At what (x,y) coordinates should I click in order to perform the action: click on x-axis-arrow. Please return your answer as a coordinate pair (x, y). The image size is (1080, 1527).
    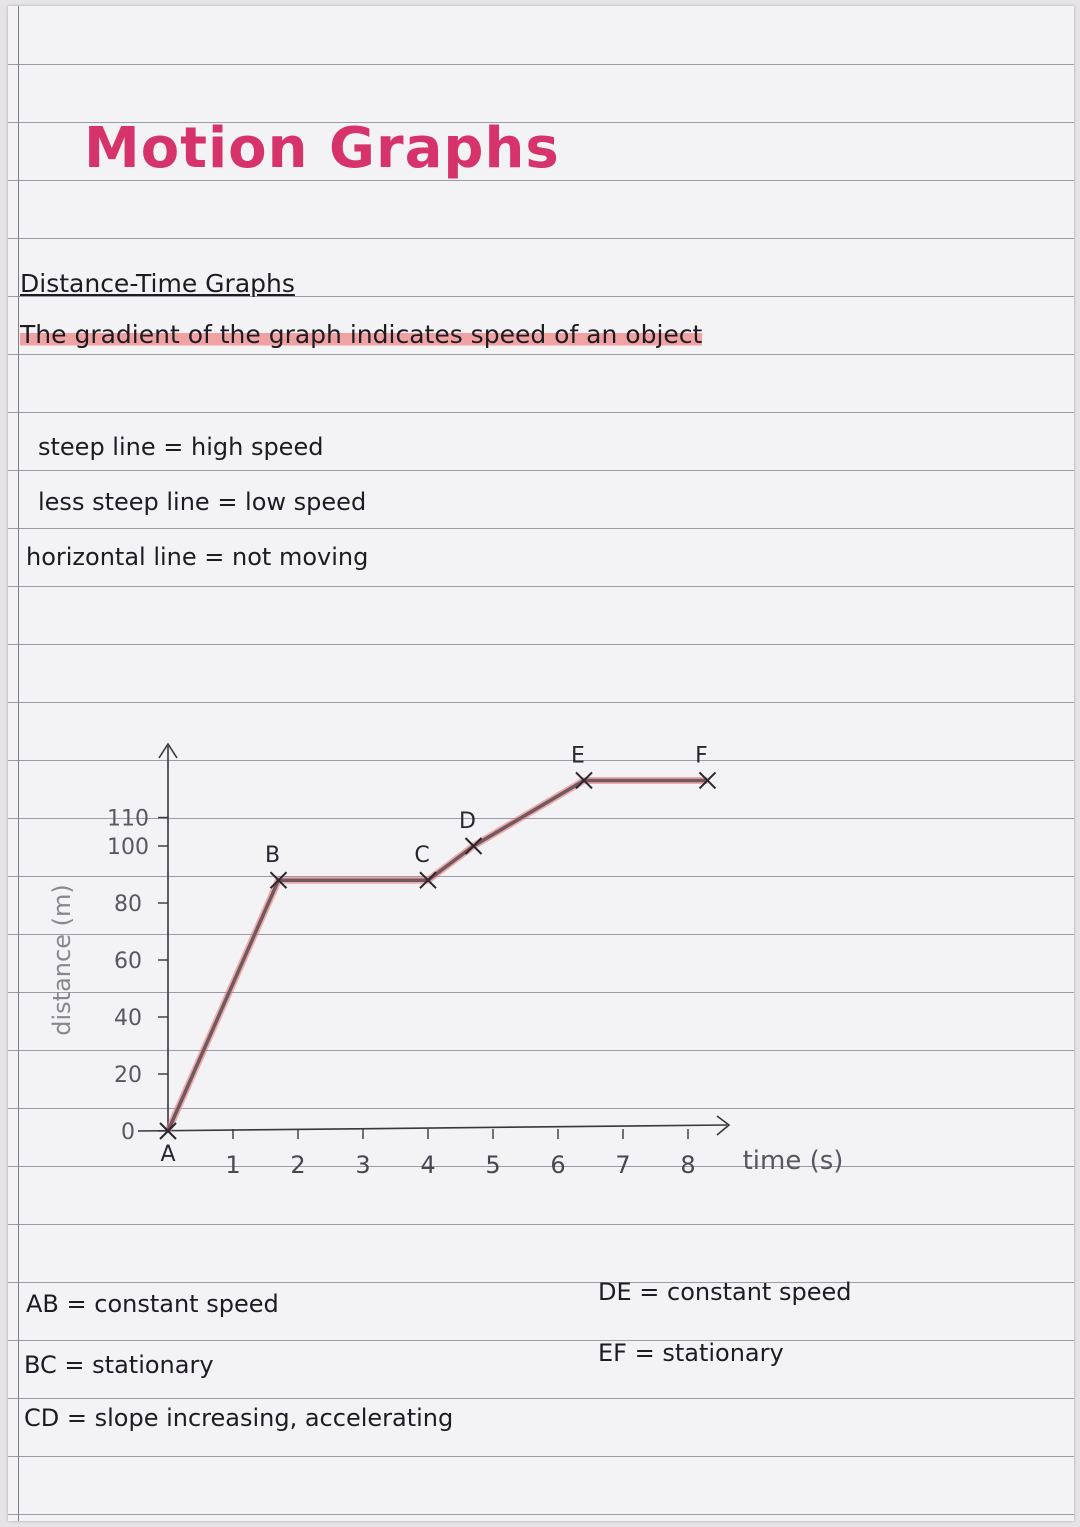
    Looking at the image, I should click on (723, 1125).